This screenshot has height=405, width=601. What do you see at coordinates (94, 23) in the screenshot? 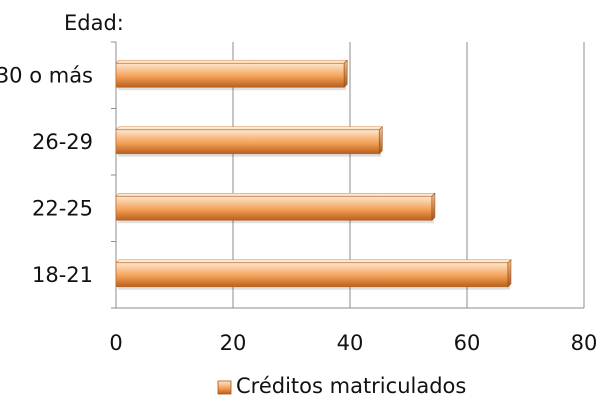
I see `chart-title: Edad:` at bounding box center [94, 23].